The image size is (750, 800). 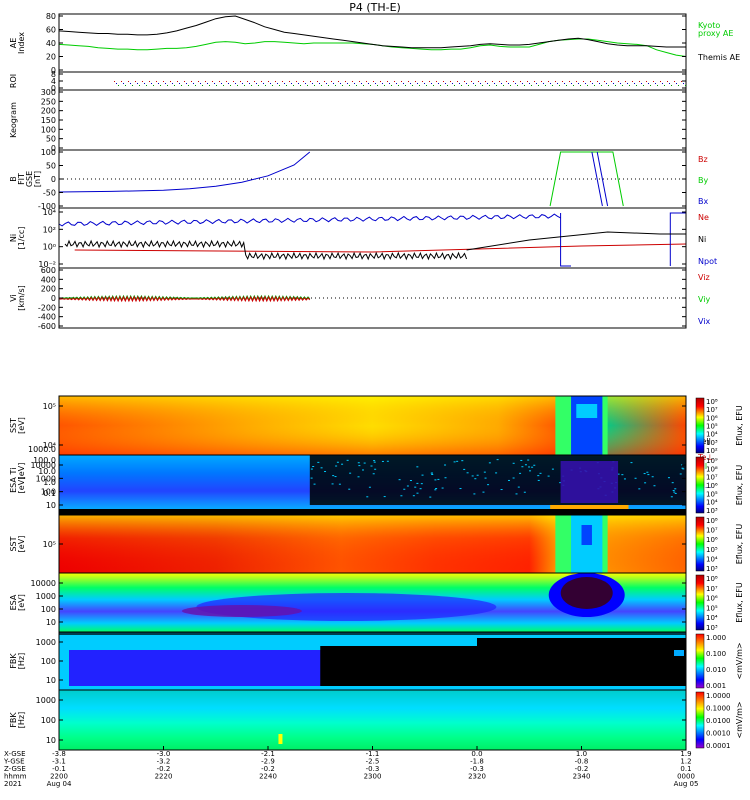 What do you see at coordinates (48, 279) in the screenshot?
I see `vi-ytick: 400` at bounding box center [48, 279].